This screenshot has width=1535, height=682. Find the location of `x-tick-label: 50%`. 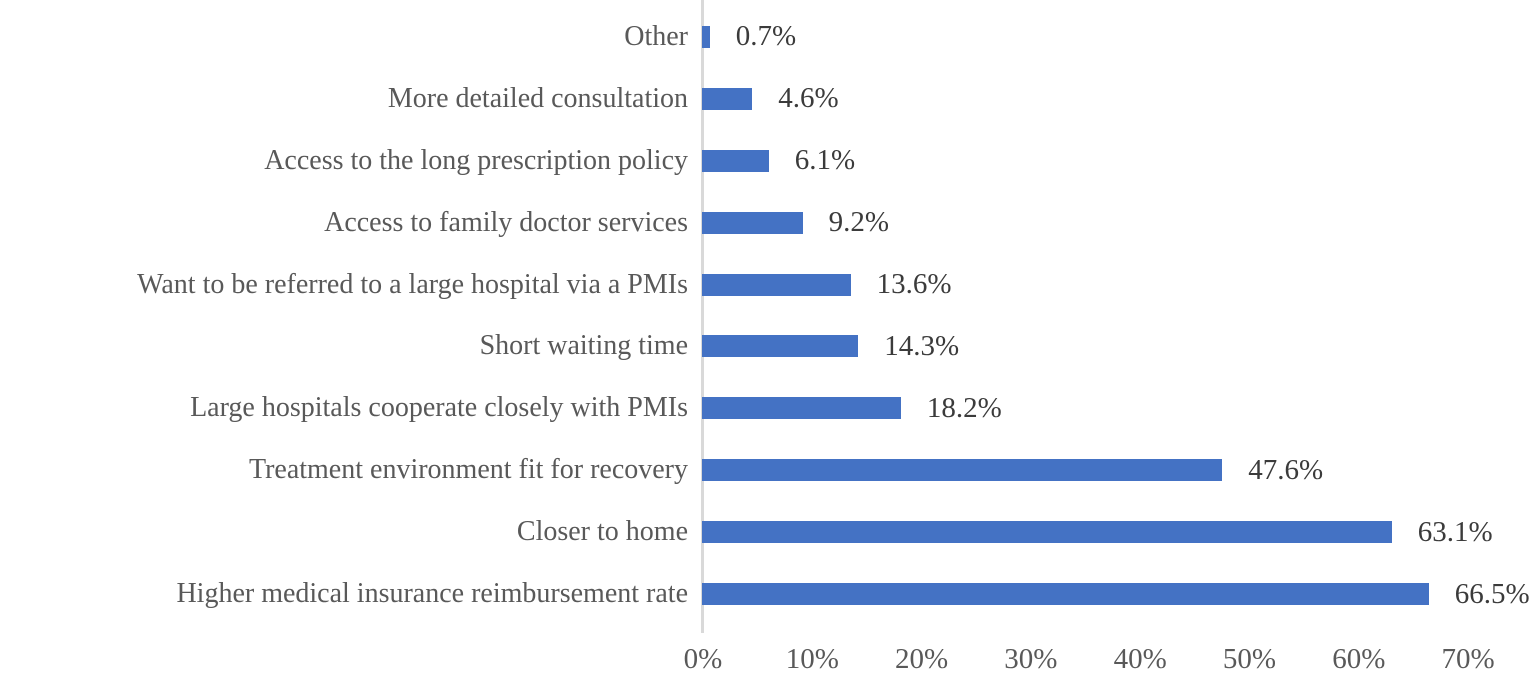

x-tick-label: 50% is located at coordinates (1249, 659).